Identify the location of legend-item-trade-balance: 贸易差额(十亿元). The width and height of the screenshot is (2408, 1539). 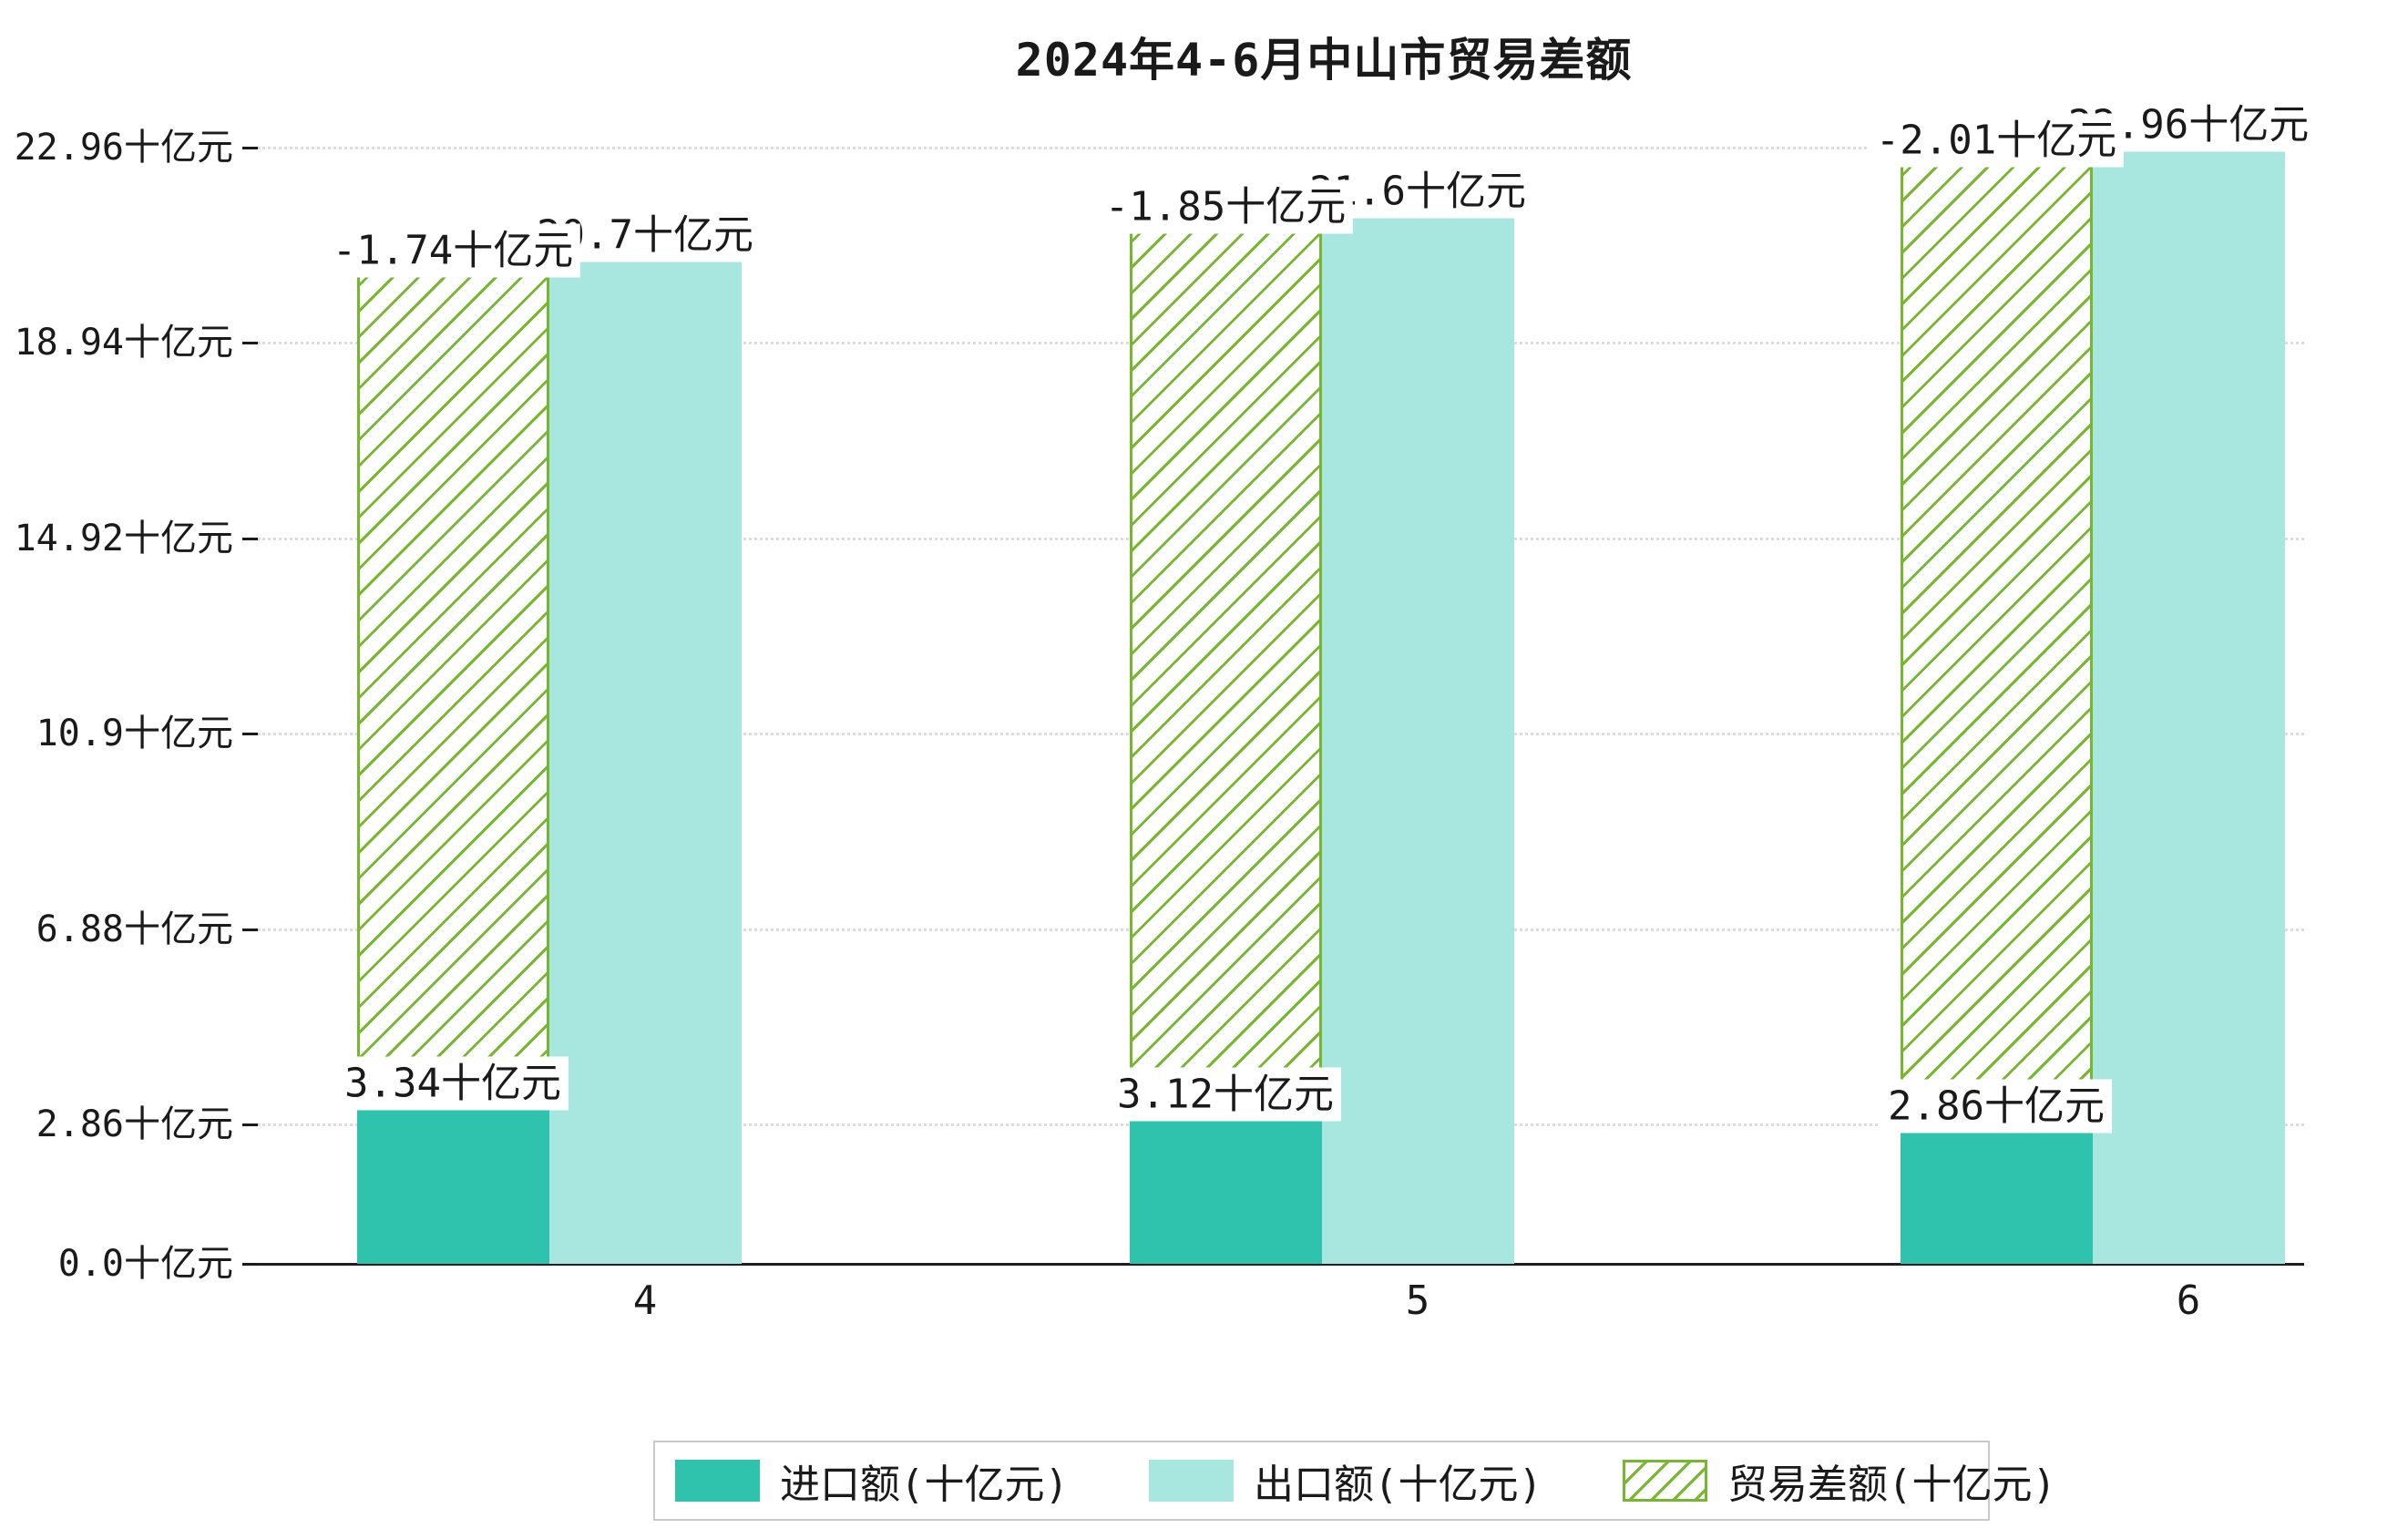
(1839, 1481).